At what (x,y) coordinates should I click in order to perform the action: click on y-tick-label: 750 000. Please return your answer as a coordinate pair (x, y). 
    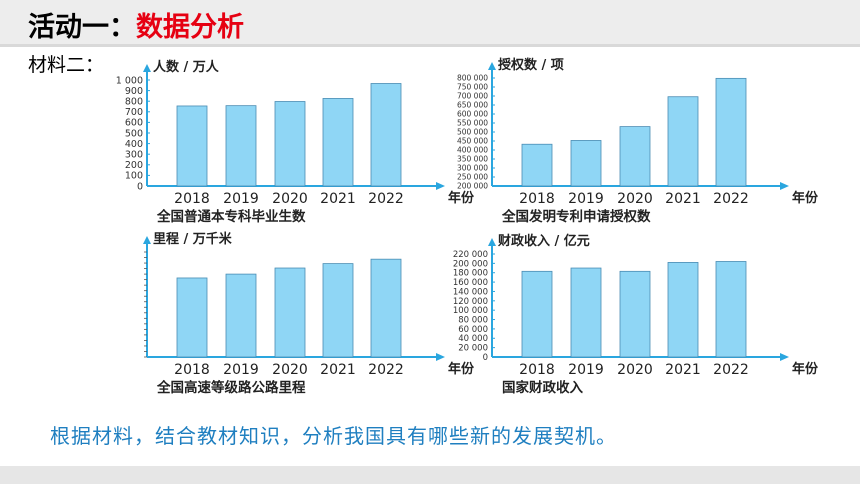
    Looking at the image, I should click on (472, 87).